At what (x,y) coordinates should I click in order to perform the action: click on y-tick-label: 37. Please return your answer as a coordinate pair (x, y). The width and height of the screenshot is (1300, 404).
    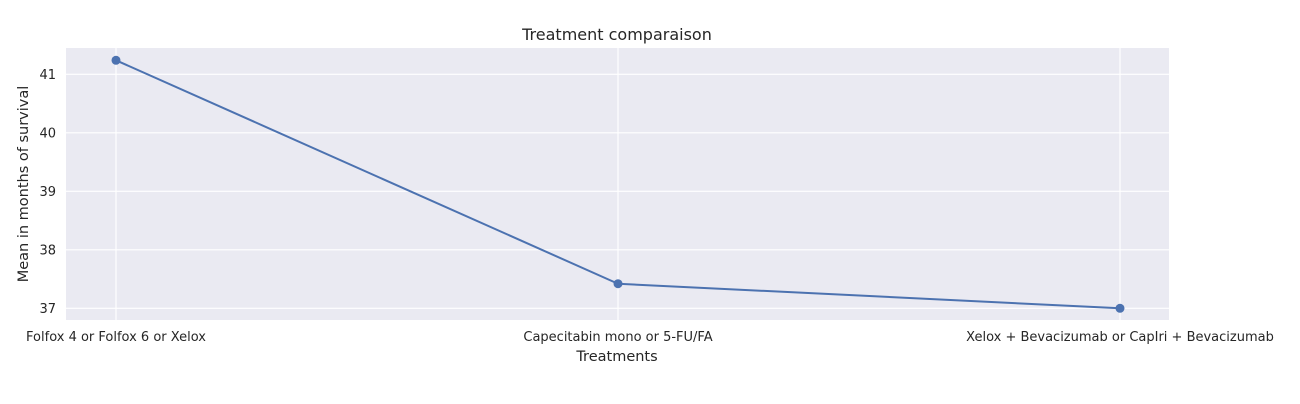
    Looking at the image, I should click on (47, 309).